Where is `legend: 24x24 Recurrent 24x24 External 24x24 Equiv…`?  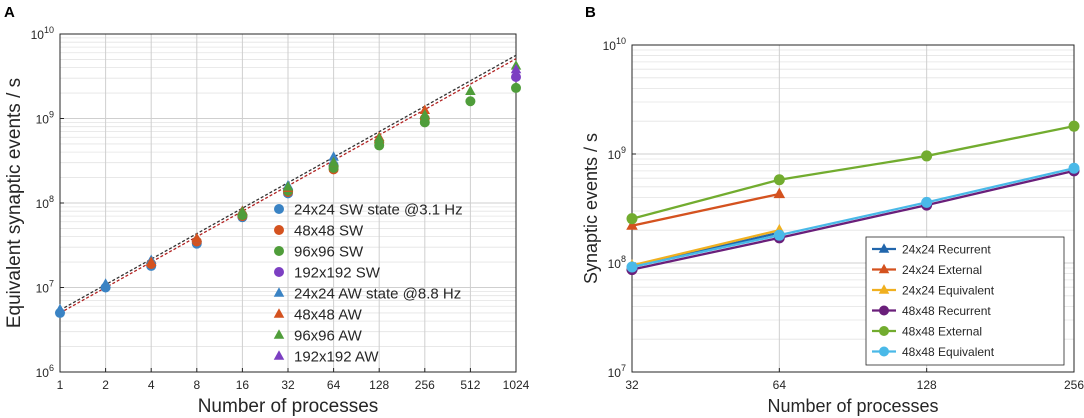 legend: 24x24 Recurrent 24x24 External 24x24 Equiv… is located at coordinates (965, 301).